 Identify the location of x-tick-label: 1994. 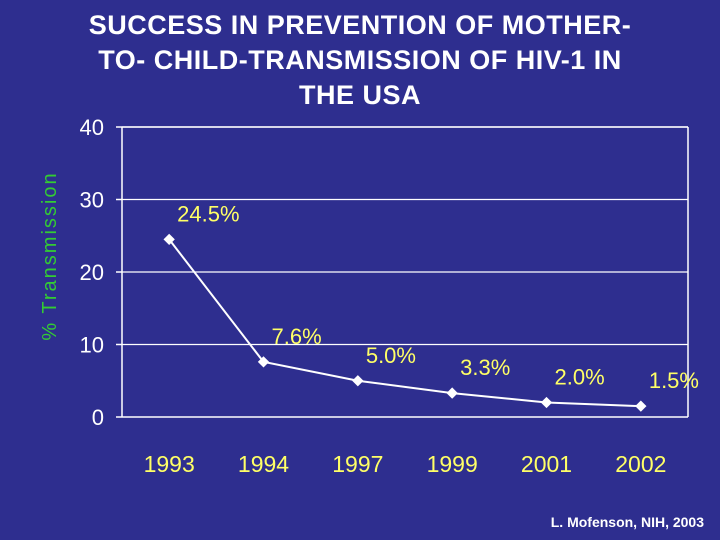
(263, 464).